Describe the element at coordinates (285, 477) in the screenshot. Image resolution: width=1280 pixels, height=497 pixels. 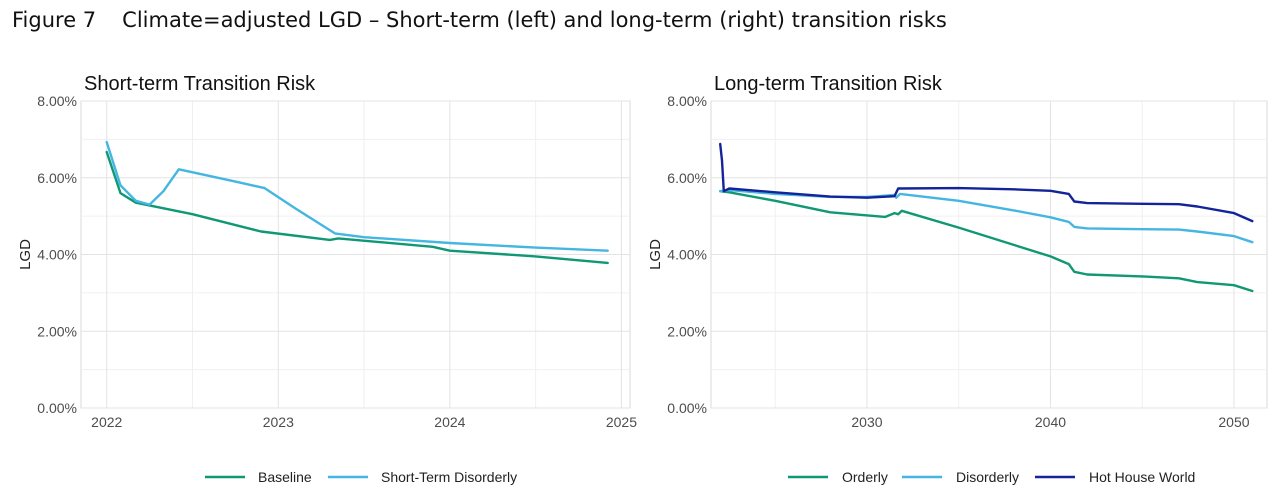
I see `legend-label: Baseline` at that location.